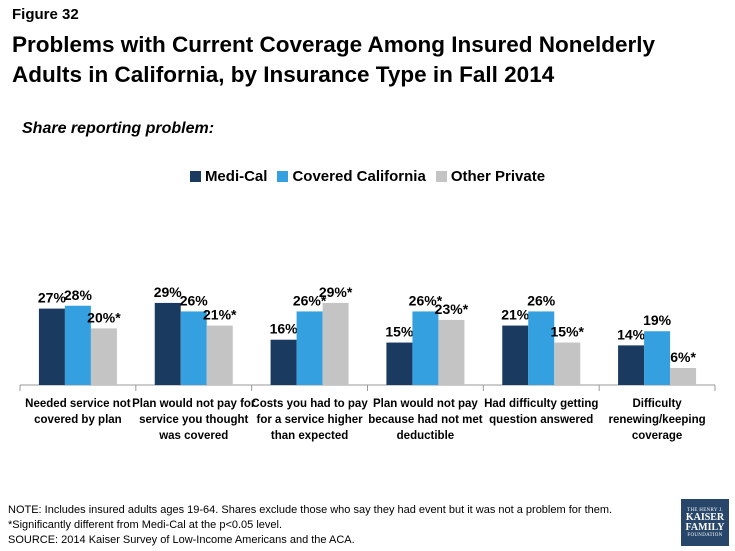 This screenshot has width=735, height=551. I want to click on legend-swatch-covered-california, so click(283, 176).